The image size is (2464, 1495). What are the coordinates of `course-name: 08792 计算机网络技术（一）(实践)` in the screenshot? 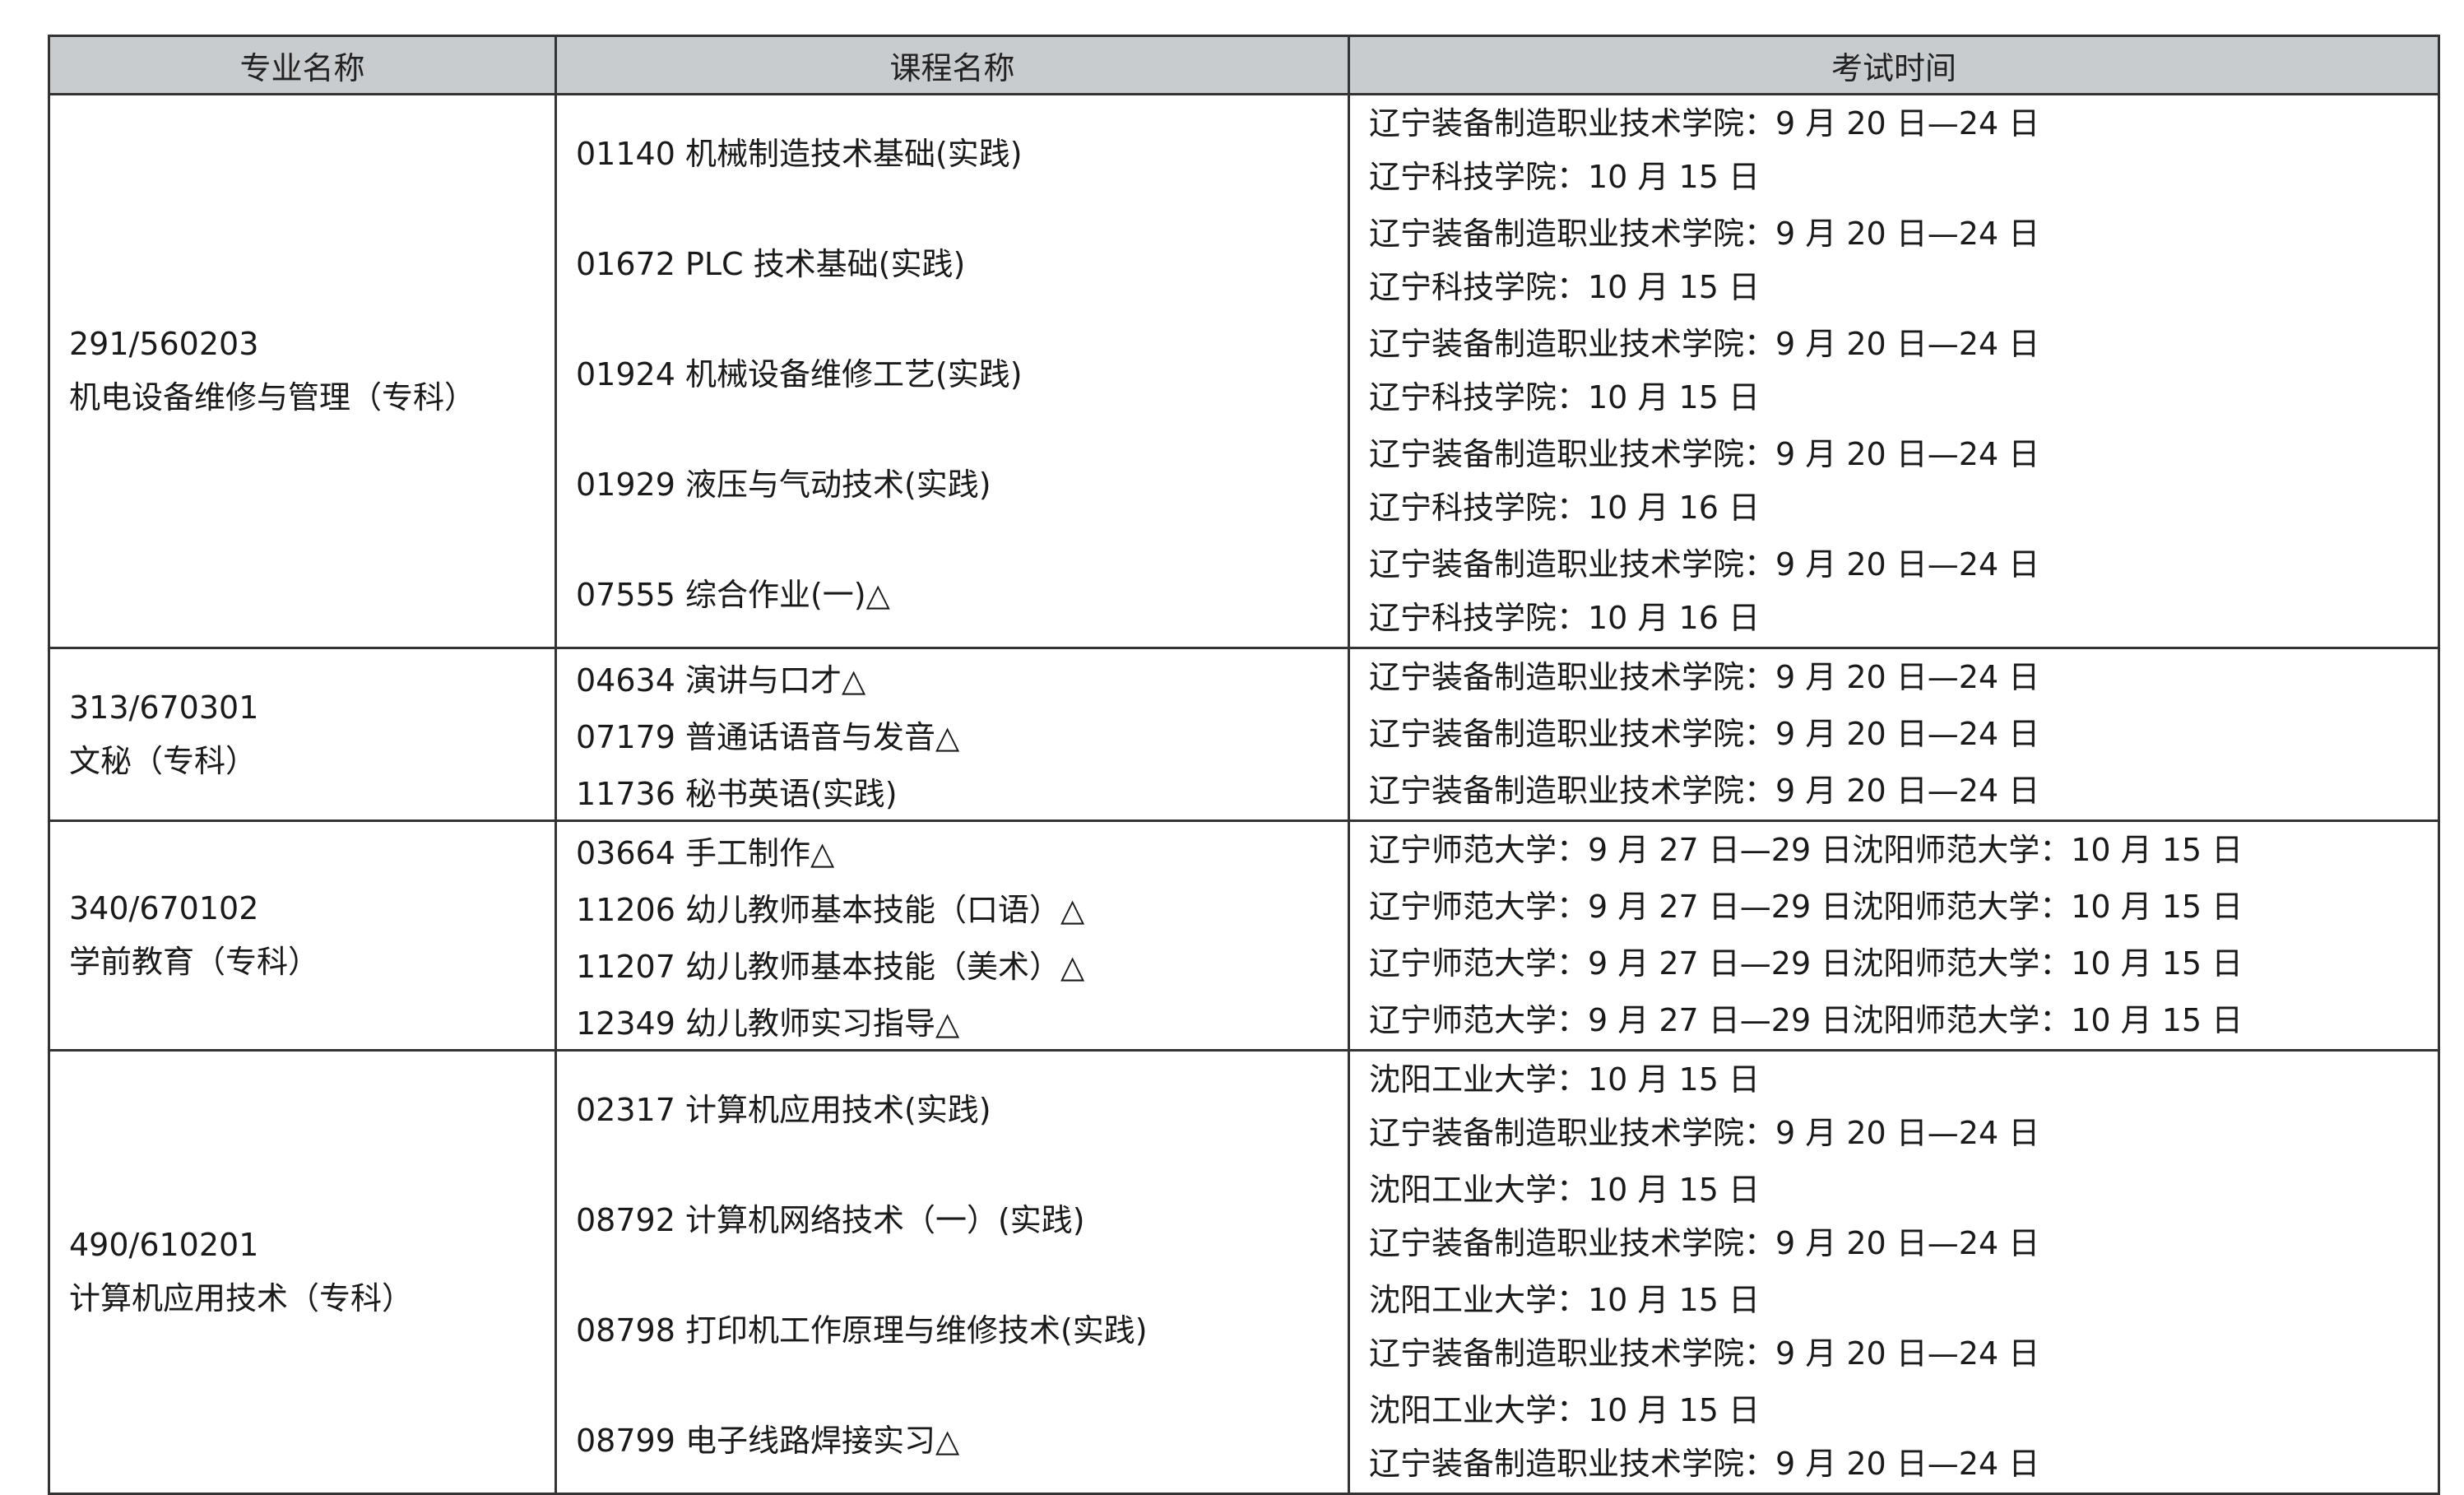 It's located at (830, 1219).